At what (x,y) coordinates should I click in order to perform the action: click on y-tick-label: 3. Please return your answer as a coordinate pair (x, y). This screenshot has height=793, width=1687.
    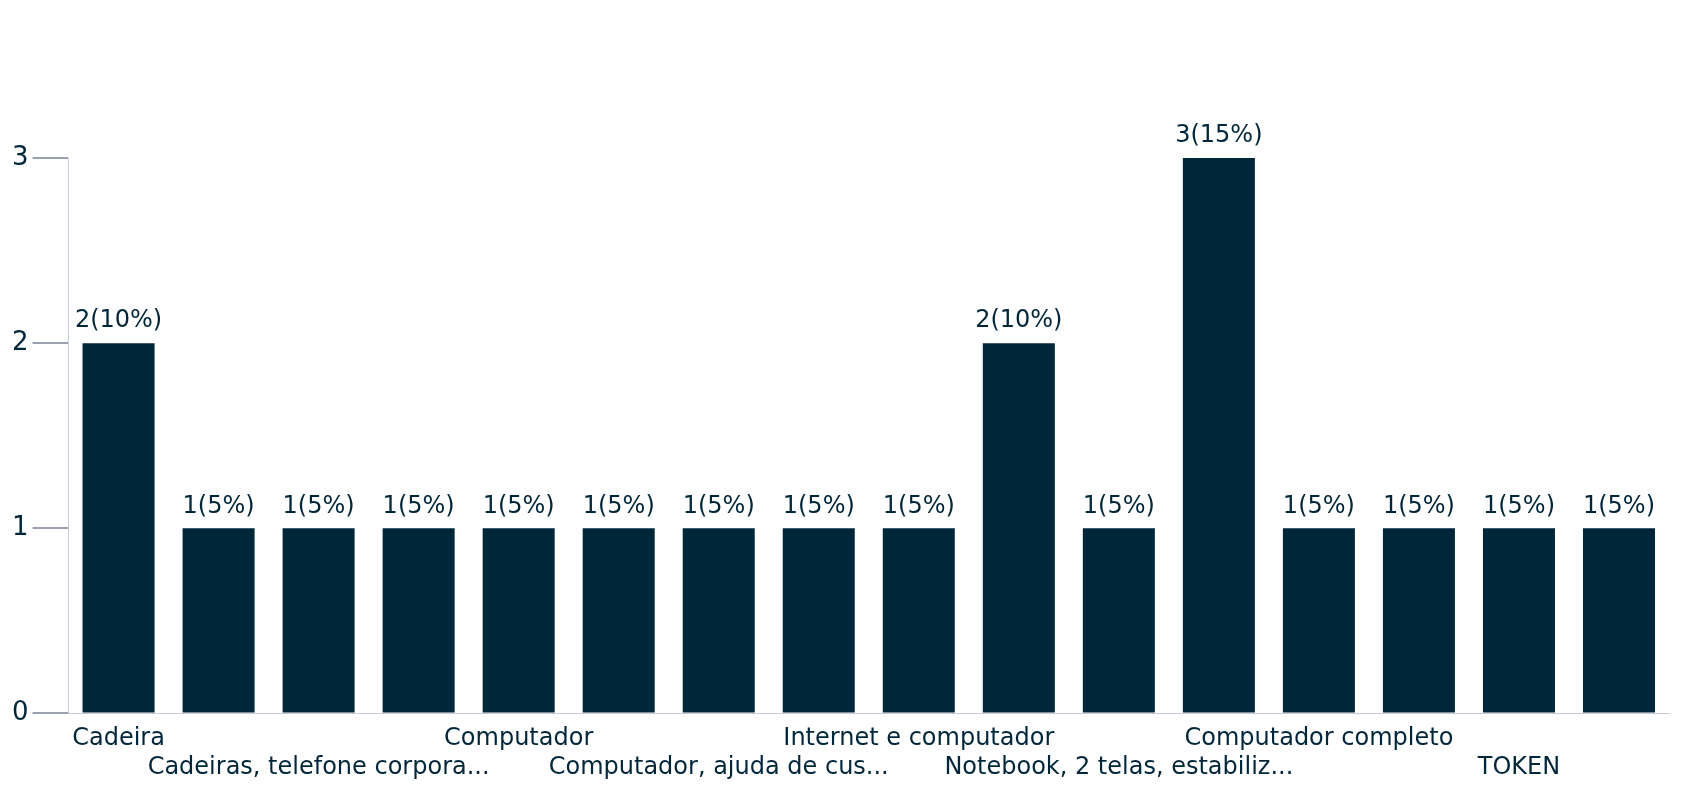
    Looking at the image, I should click on (20, 155).